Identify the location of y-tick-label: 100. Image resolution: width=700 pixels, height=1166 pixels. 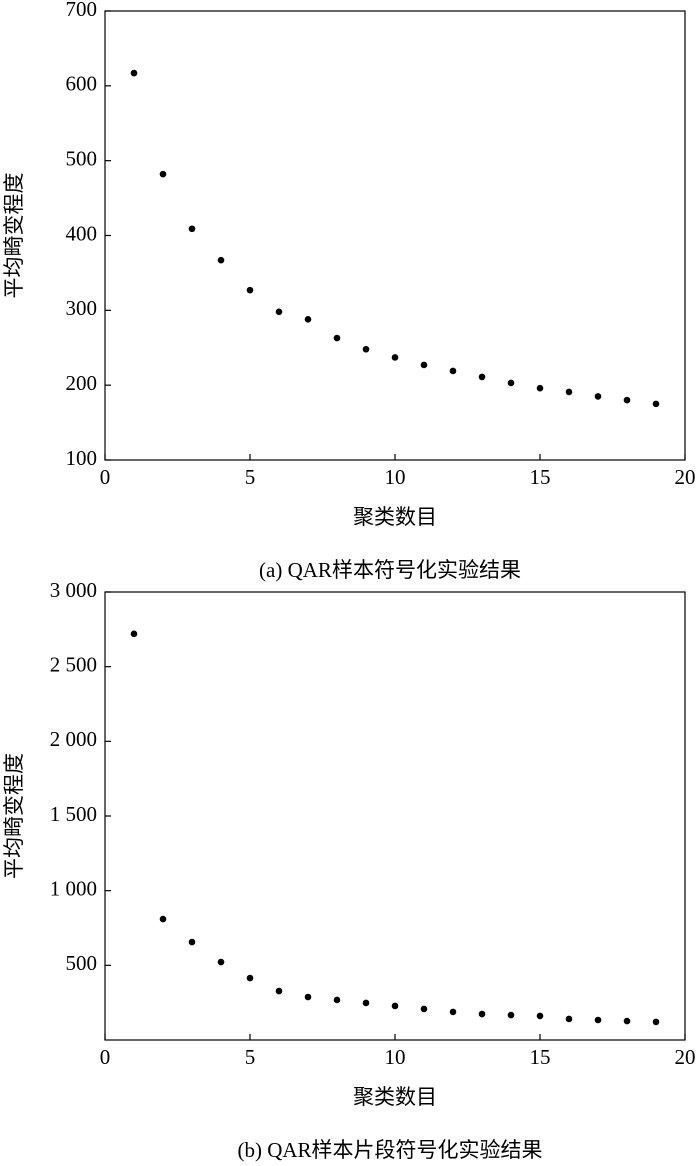
(82, 458).